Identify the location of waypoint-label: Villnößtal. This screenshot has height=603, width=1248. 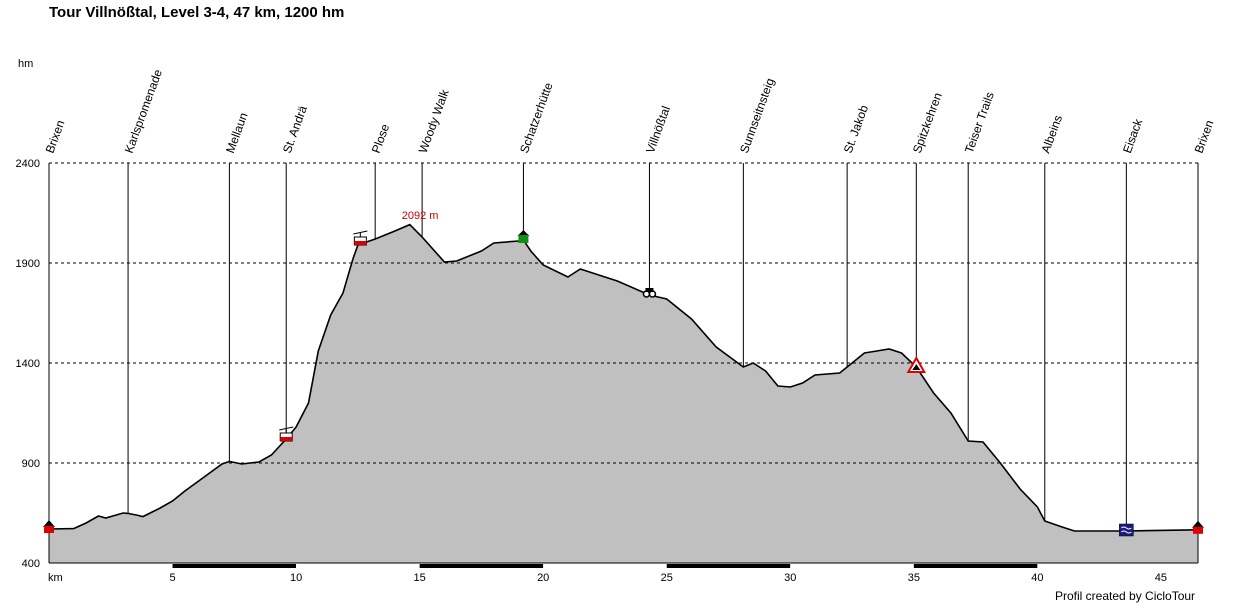
(658, 129).